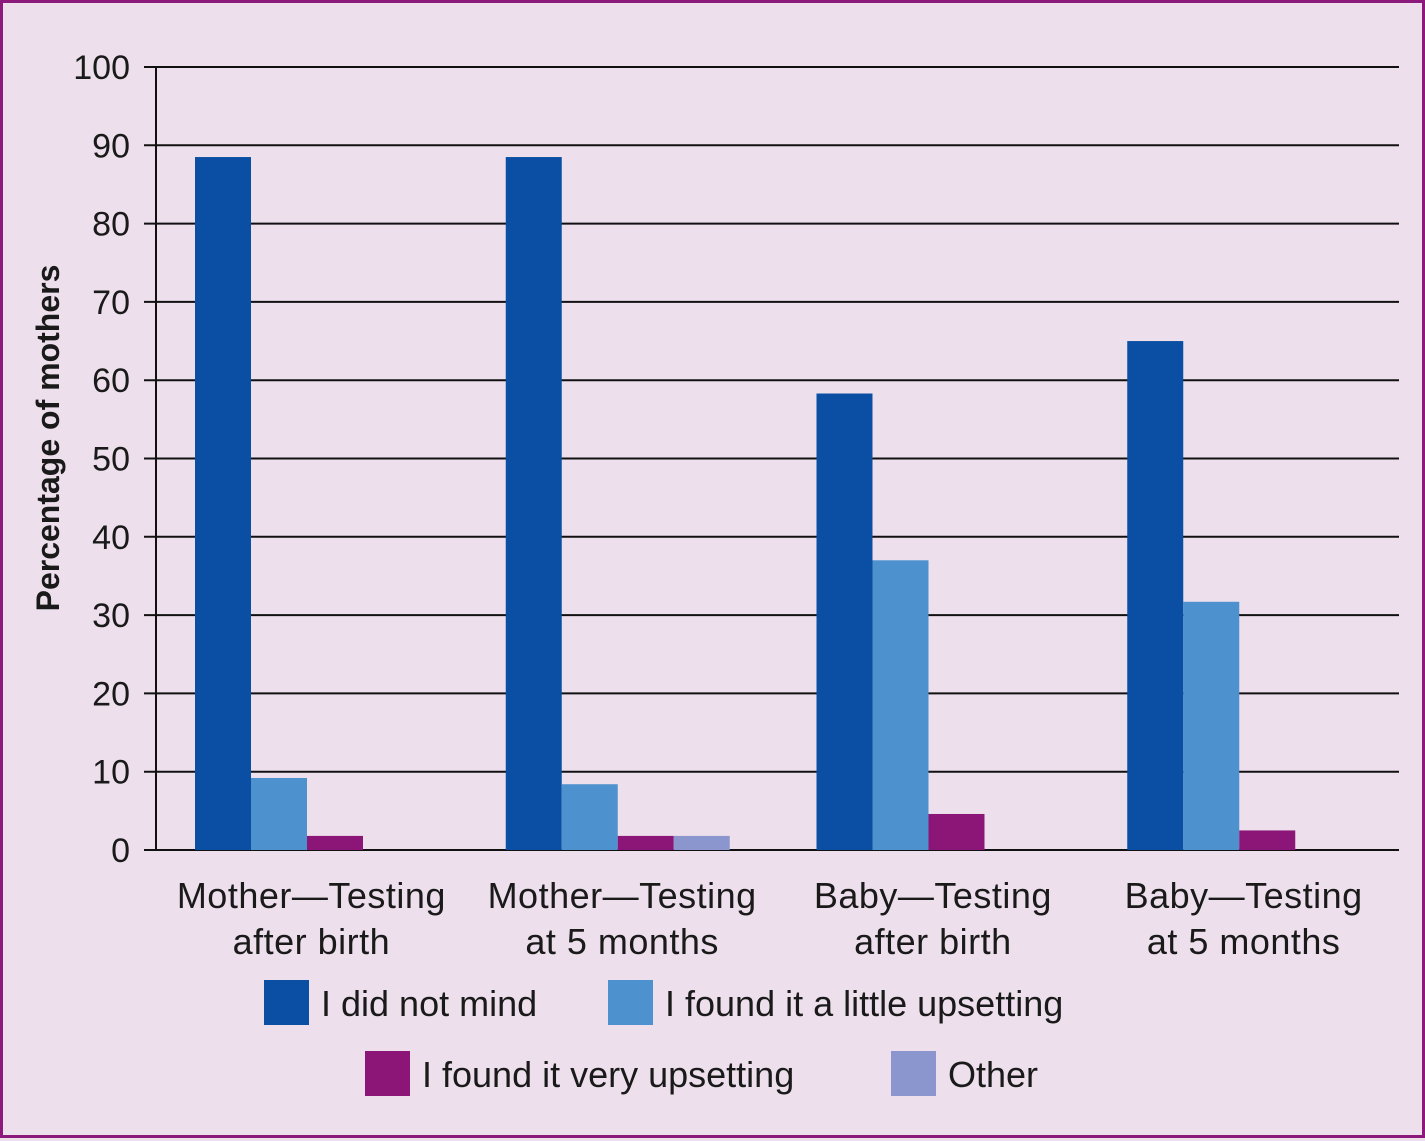  Describe the element at coordinates (101, 68) in the screenshot. I see `y-tick-label: 100` at that location.